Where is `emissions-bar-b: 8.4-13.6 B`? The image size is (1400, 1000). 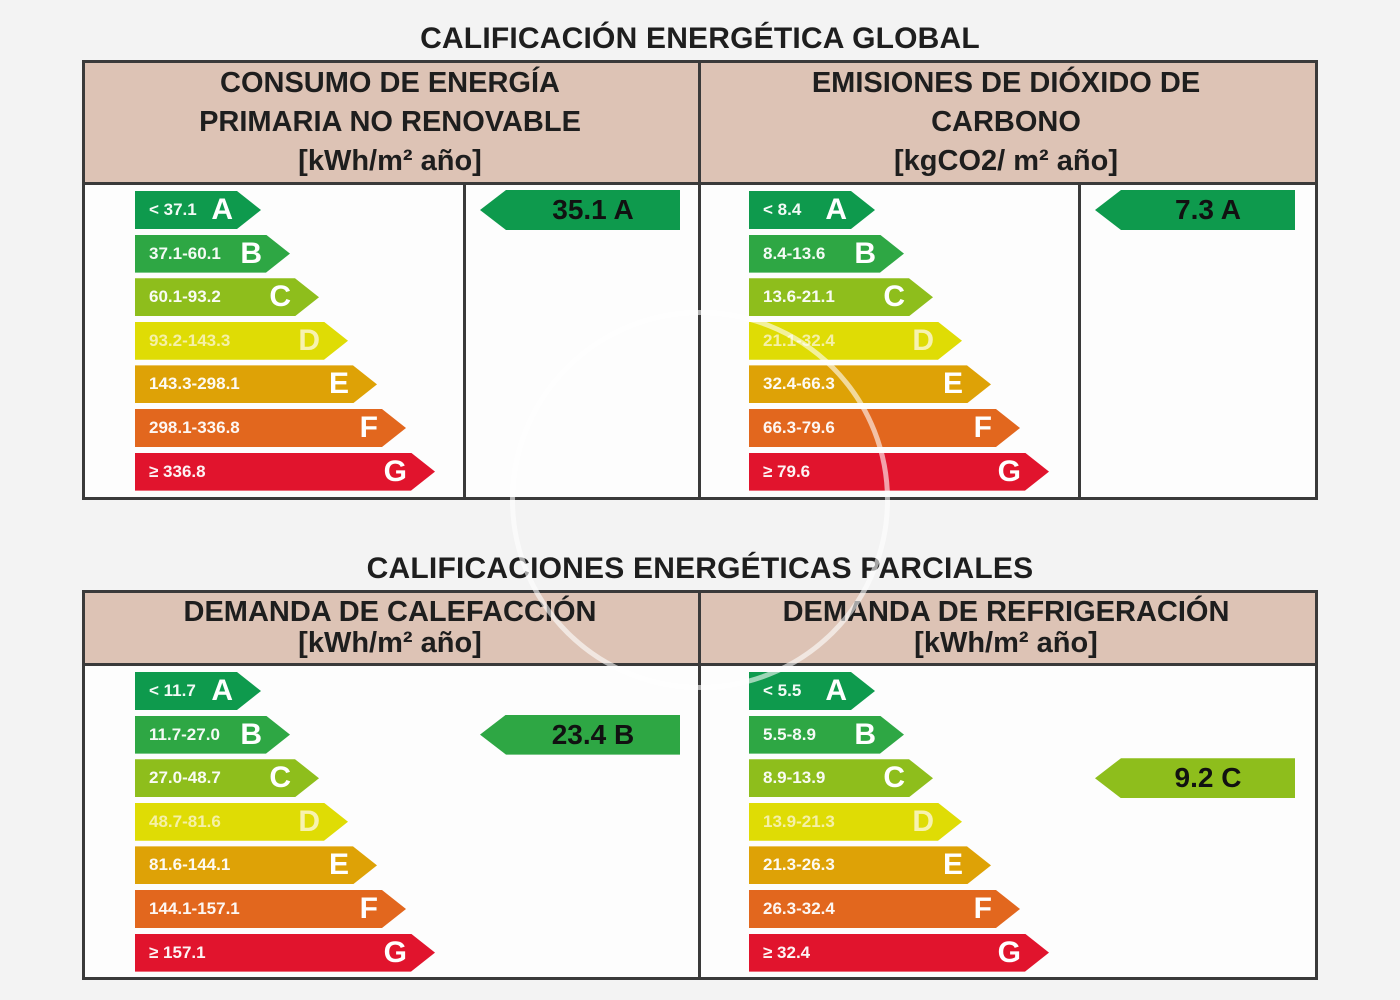 emissions-bar-b: 8.4-13.6 B is located at coordinates (826, 254).